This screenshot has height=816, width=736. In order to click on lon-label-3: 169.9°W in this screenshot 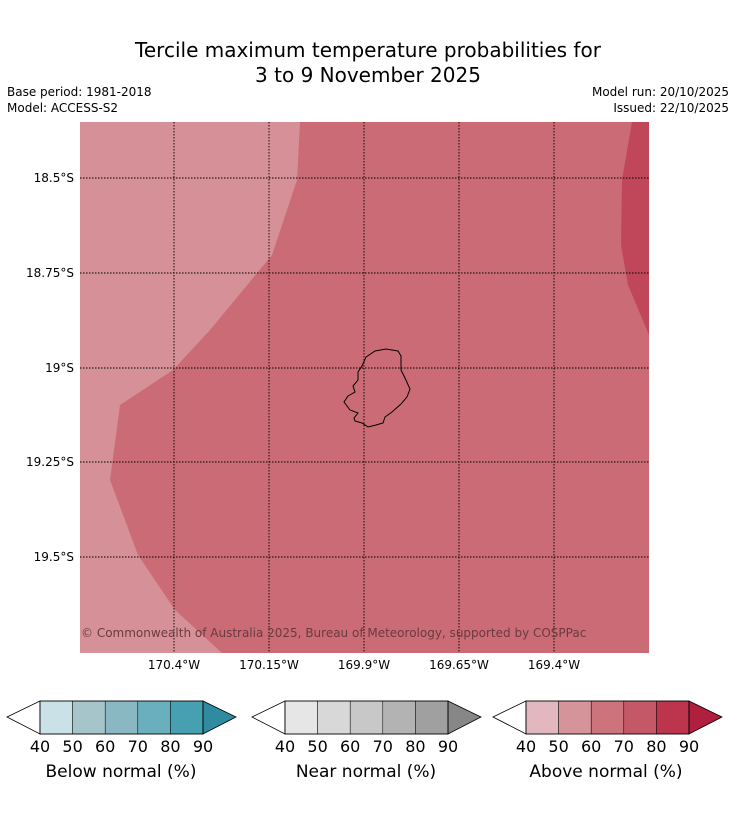, I will do `click(364, 665)`.